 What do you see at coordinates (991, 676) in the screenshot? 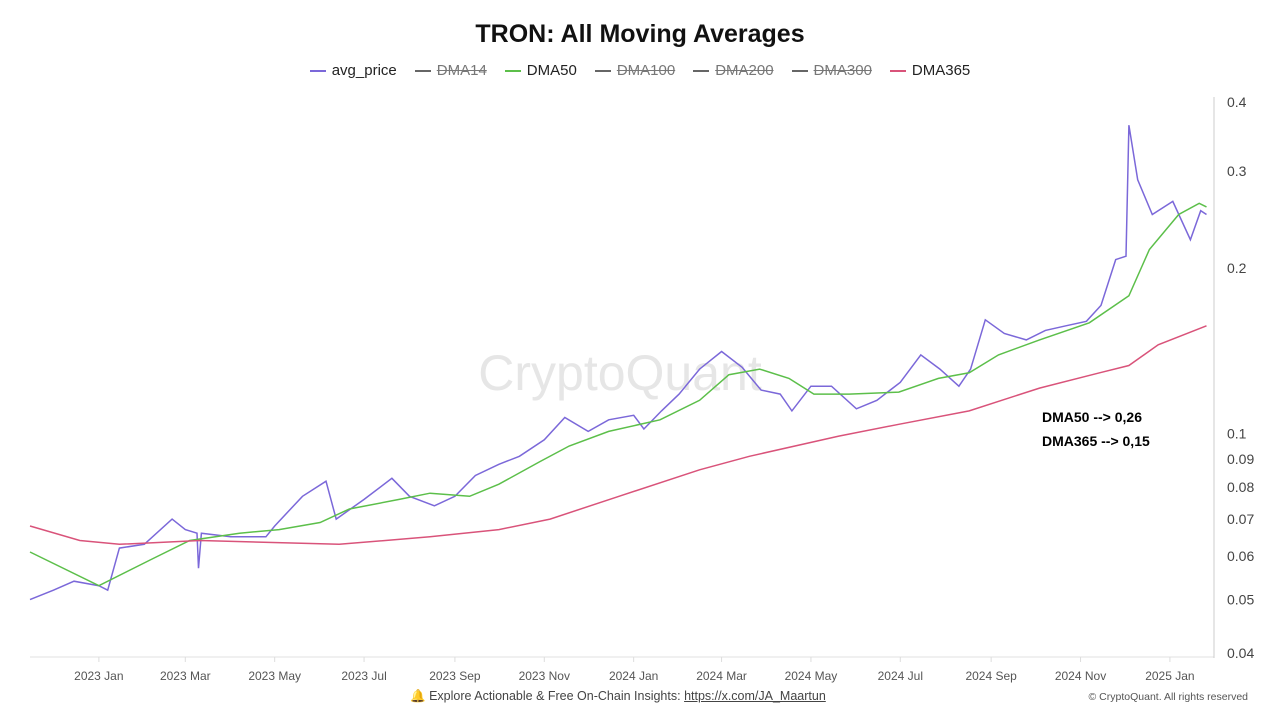
I see `x-tick-label: 2024 Sep` at bounding box center [991, 676].